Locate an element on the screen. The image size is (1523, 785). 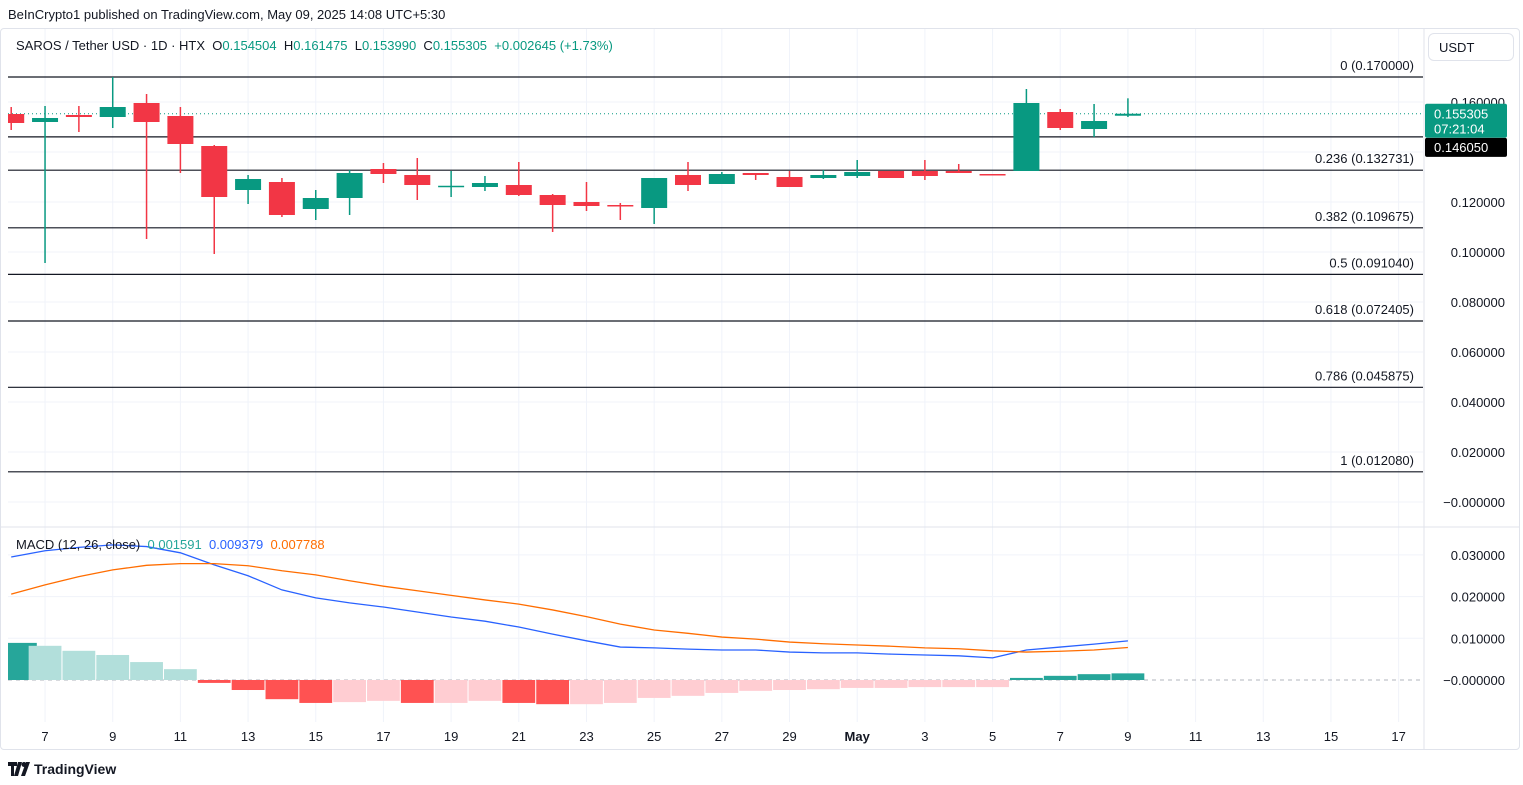
macd-signal-value: 0.007788 is located at coordinates (297, 544).